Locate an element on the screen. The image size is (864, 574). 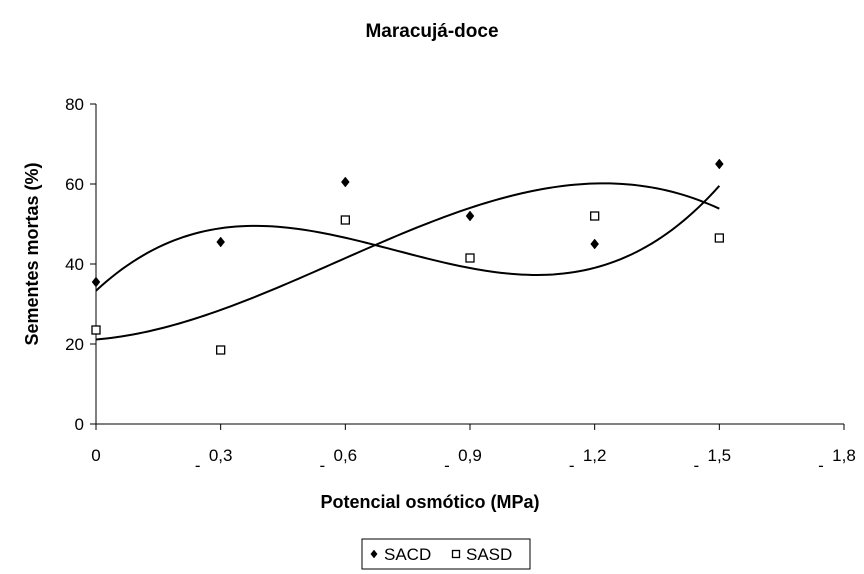
x-tick-label: 0,3 is located at coordinates (221, 455).